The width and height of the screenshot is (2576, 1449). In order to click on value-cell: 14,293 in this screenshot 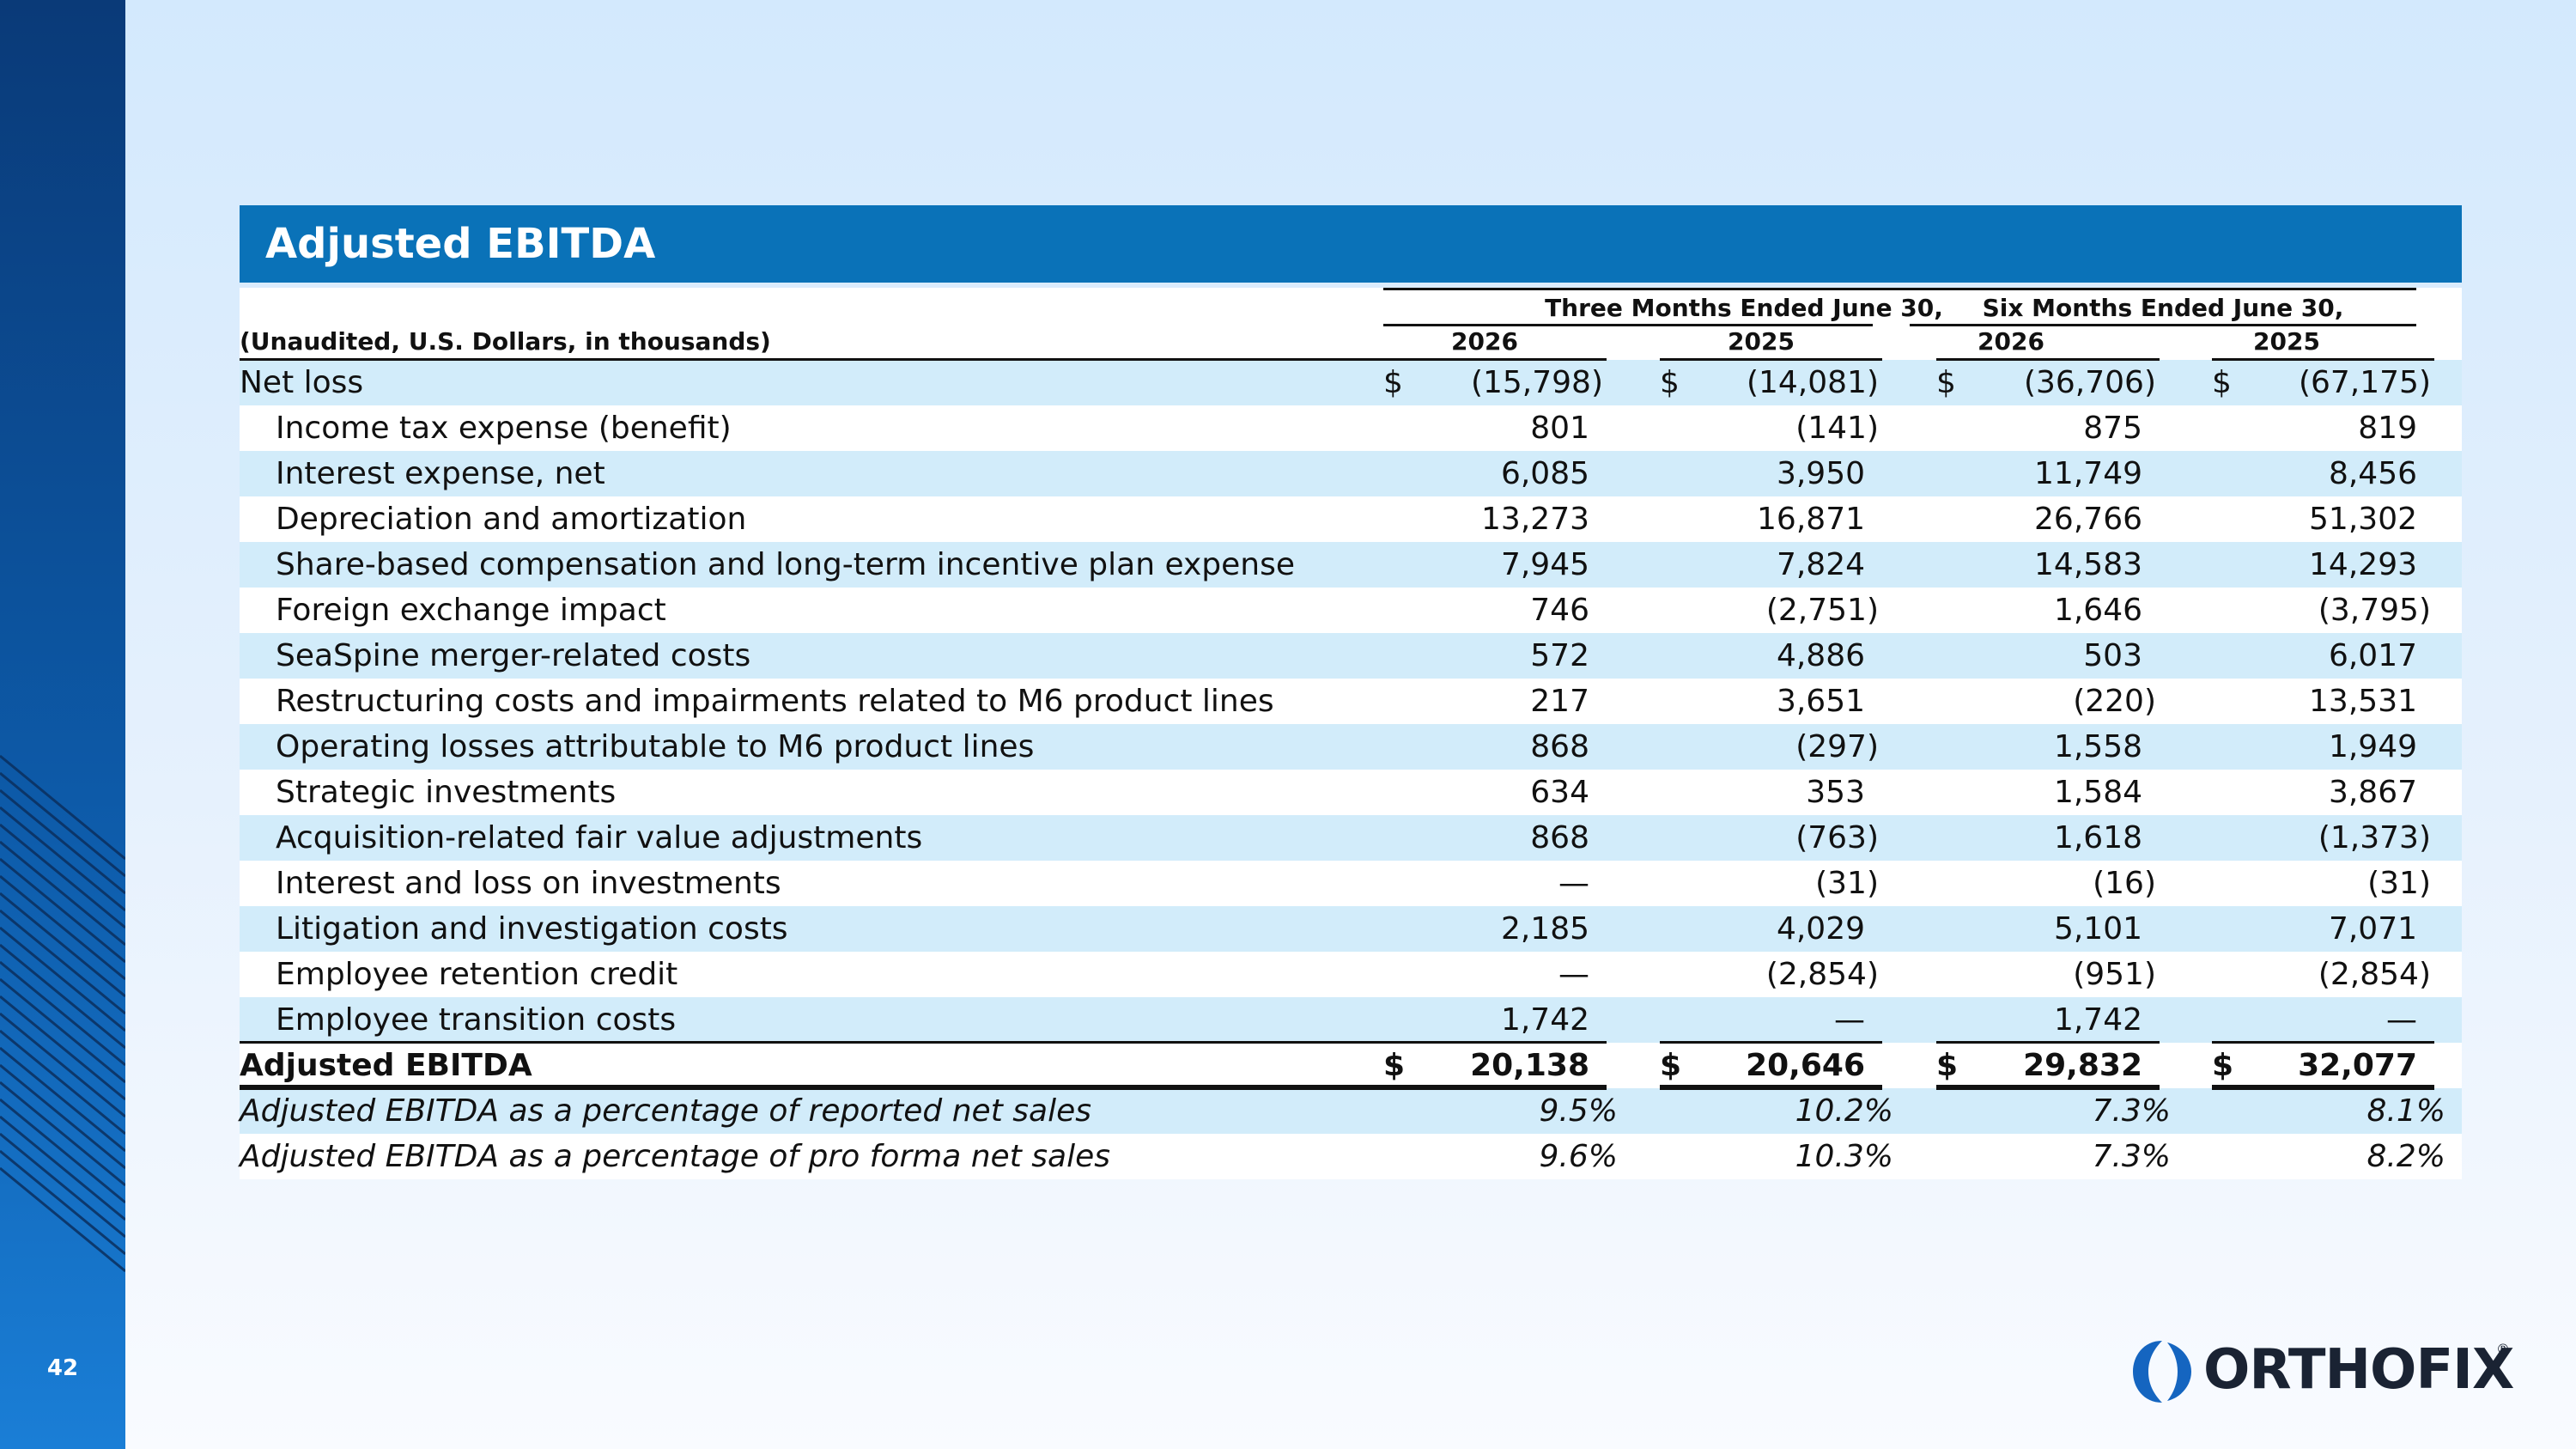, I will do `click(2363, 564)`.